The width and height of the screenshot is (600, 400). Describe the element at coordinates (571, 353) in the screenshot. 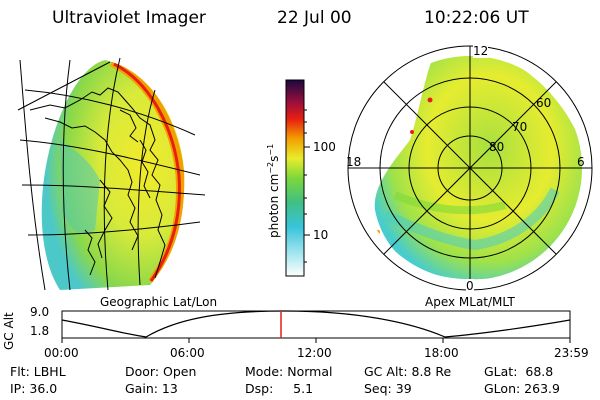

I see `timeline-xtick: 23:59` at that location.